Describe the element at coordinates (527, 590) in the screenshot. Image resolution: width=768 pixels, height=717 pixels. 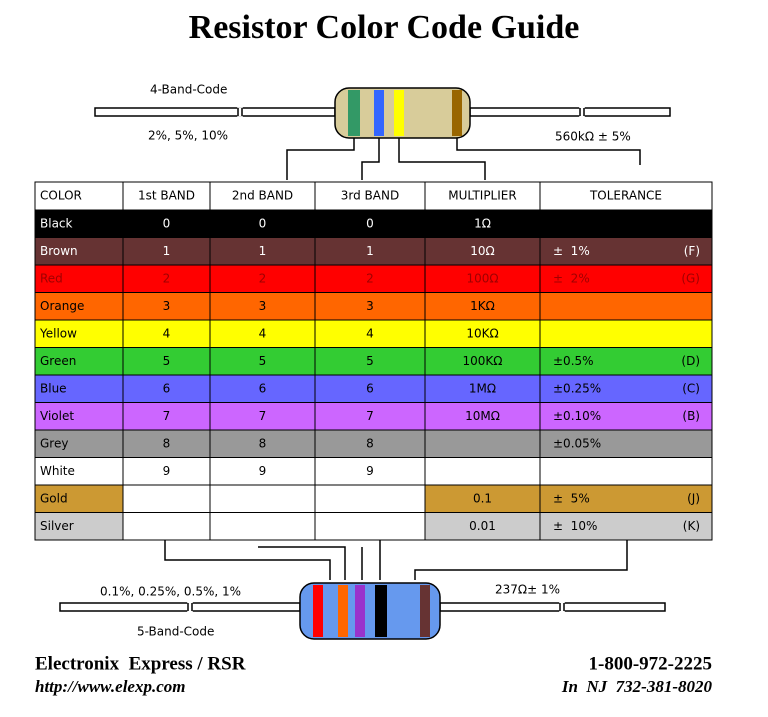
I see `five-band-example: 237Ω± 1%` at that location.